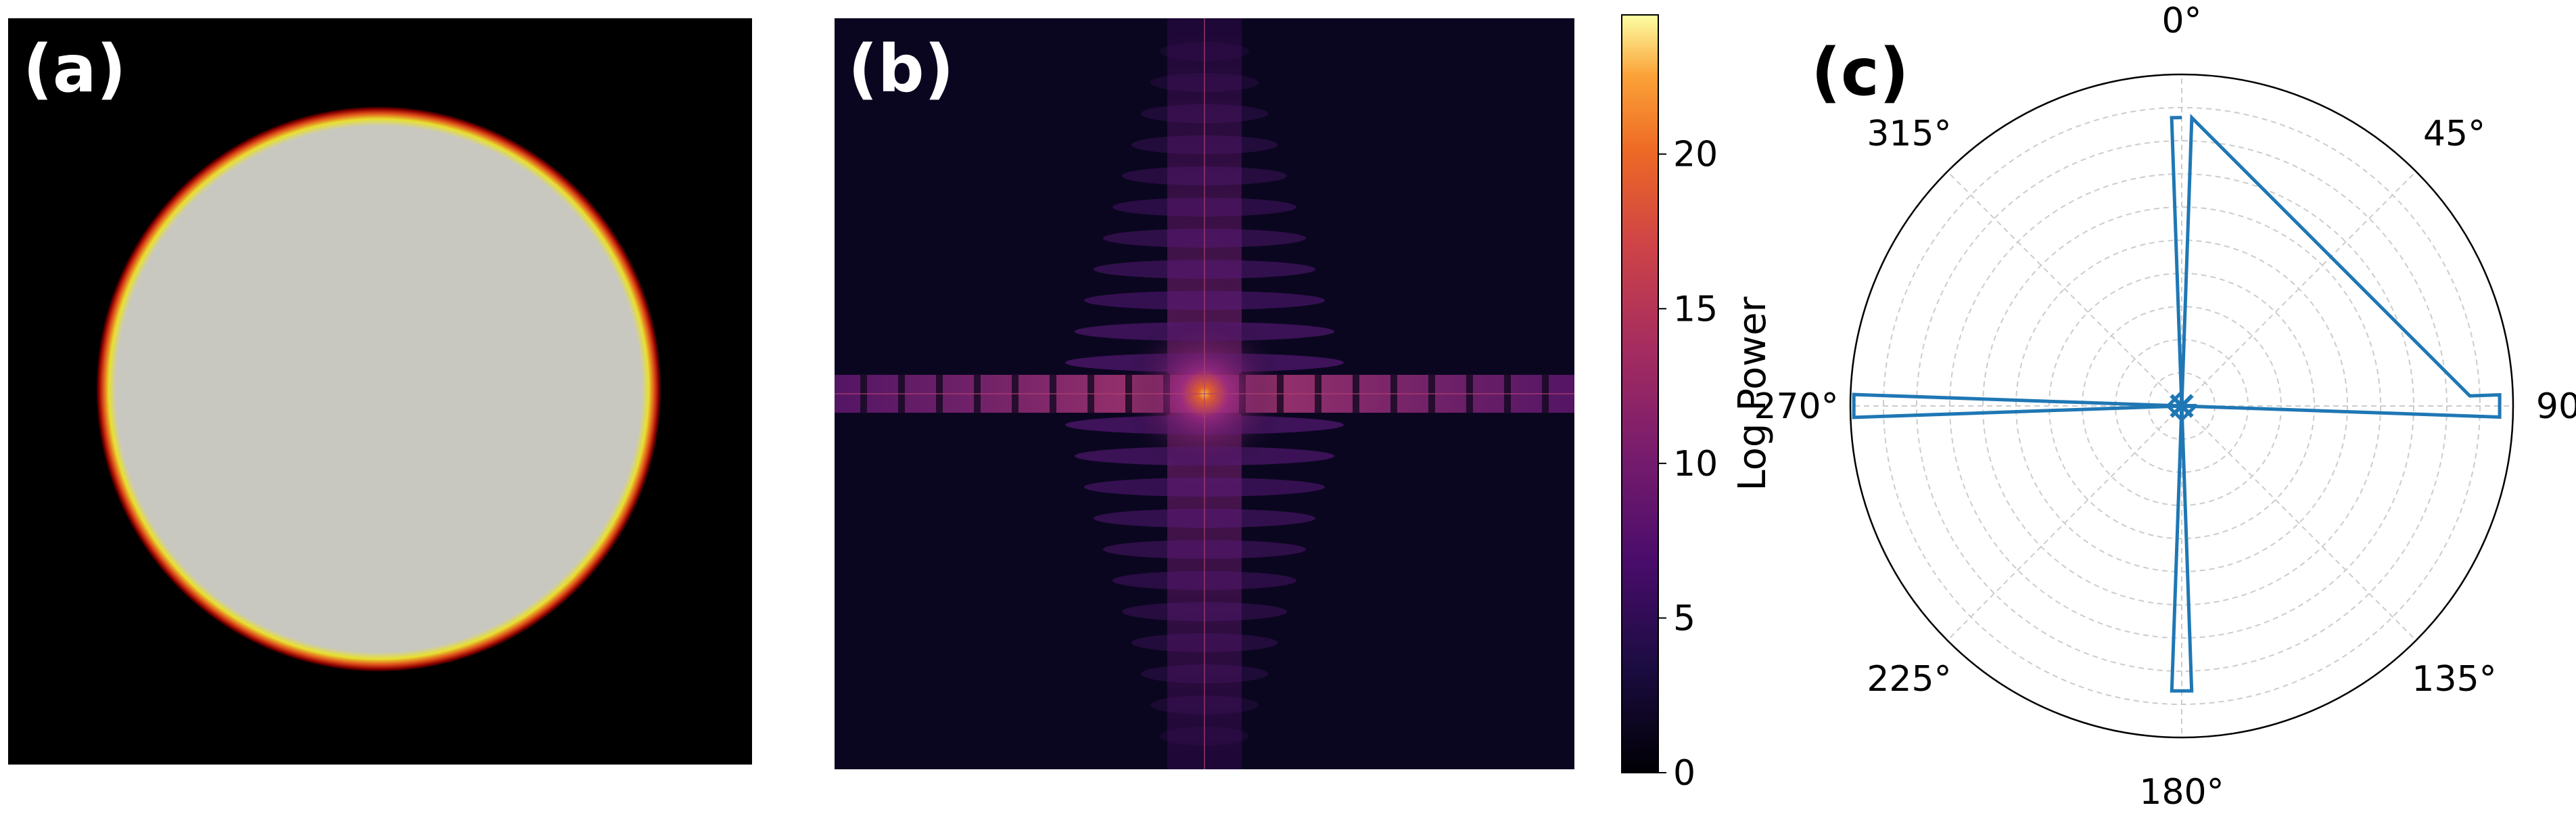  Describe the element at coordinates (2177, 401) in the screenshot. I see `center-star-ray` at that location.